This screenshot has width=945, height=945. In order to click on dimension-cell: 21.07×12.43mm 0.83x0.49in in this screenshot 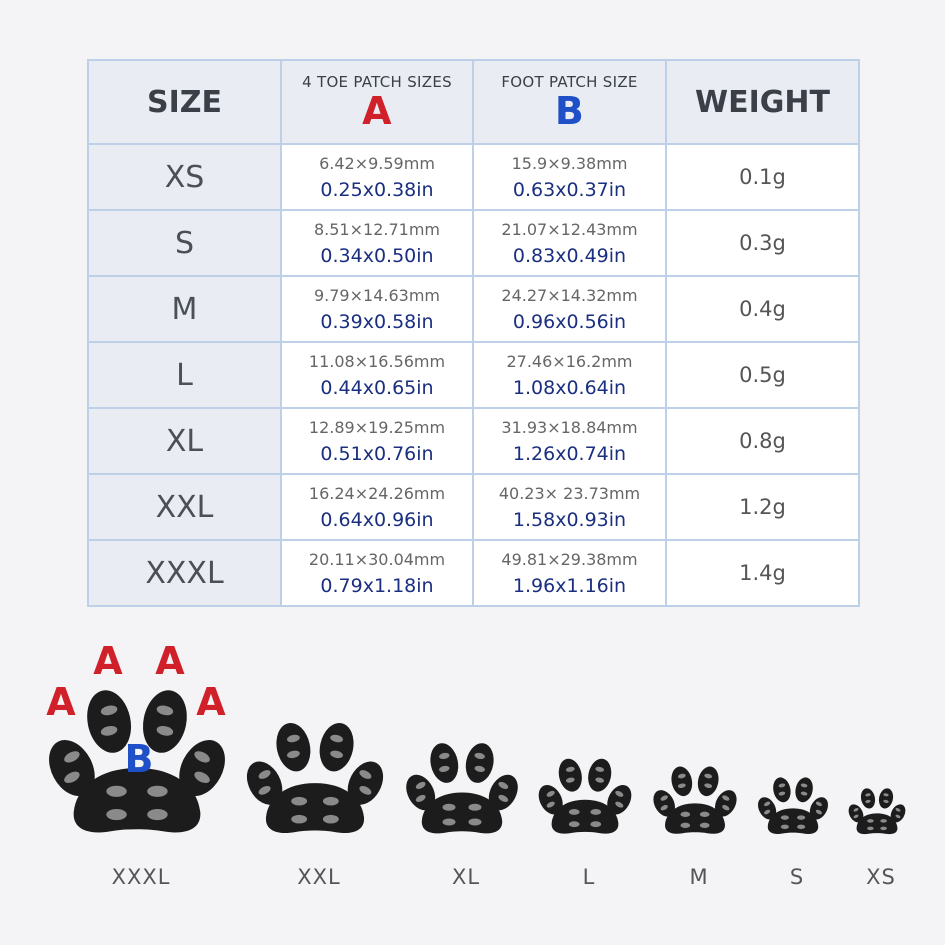, I will do `click(569, 243)`.